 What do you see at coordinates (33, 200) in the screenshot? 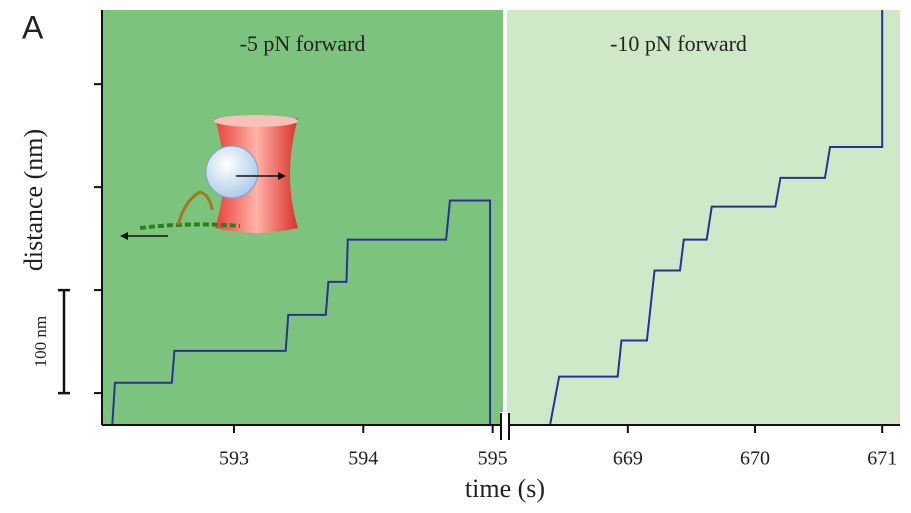
I see `y-axis-label: distance (nm)` at bounding box center [33, 200].